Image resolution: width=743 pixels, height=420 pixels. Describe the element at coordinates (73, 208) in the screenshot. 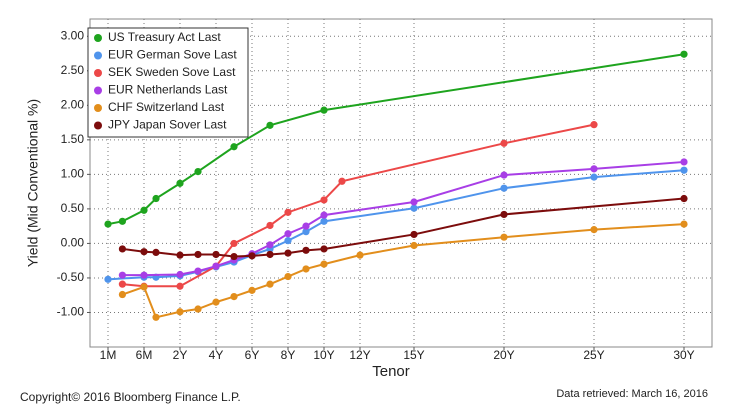

I see `y-tick-label: 0.50` at that location.